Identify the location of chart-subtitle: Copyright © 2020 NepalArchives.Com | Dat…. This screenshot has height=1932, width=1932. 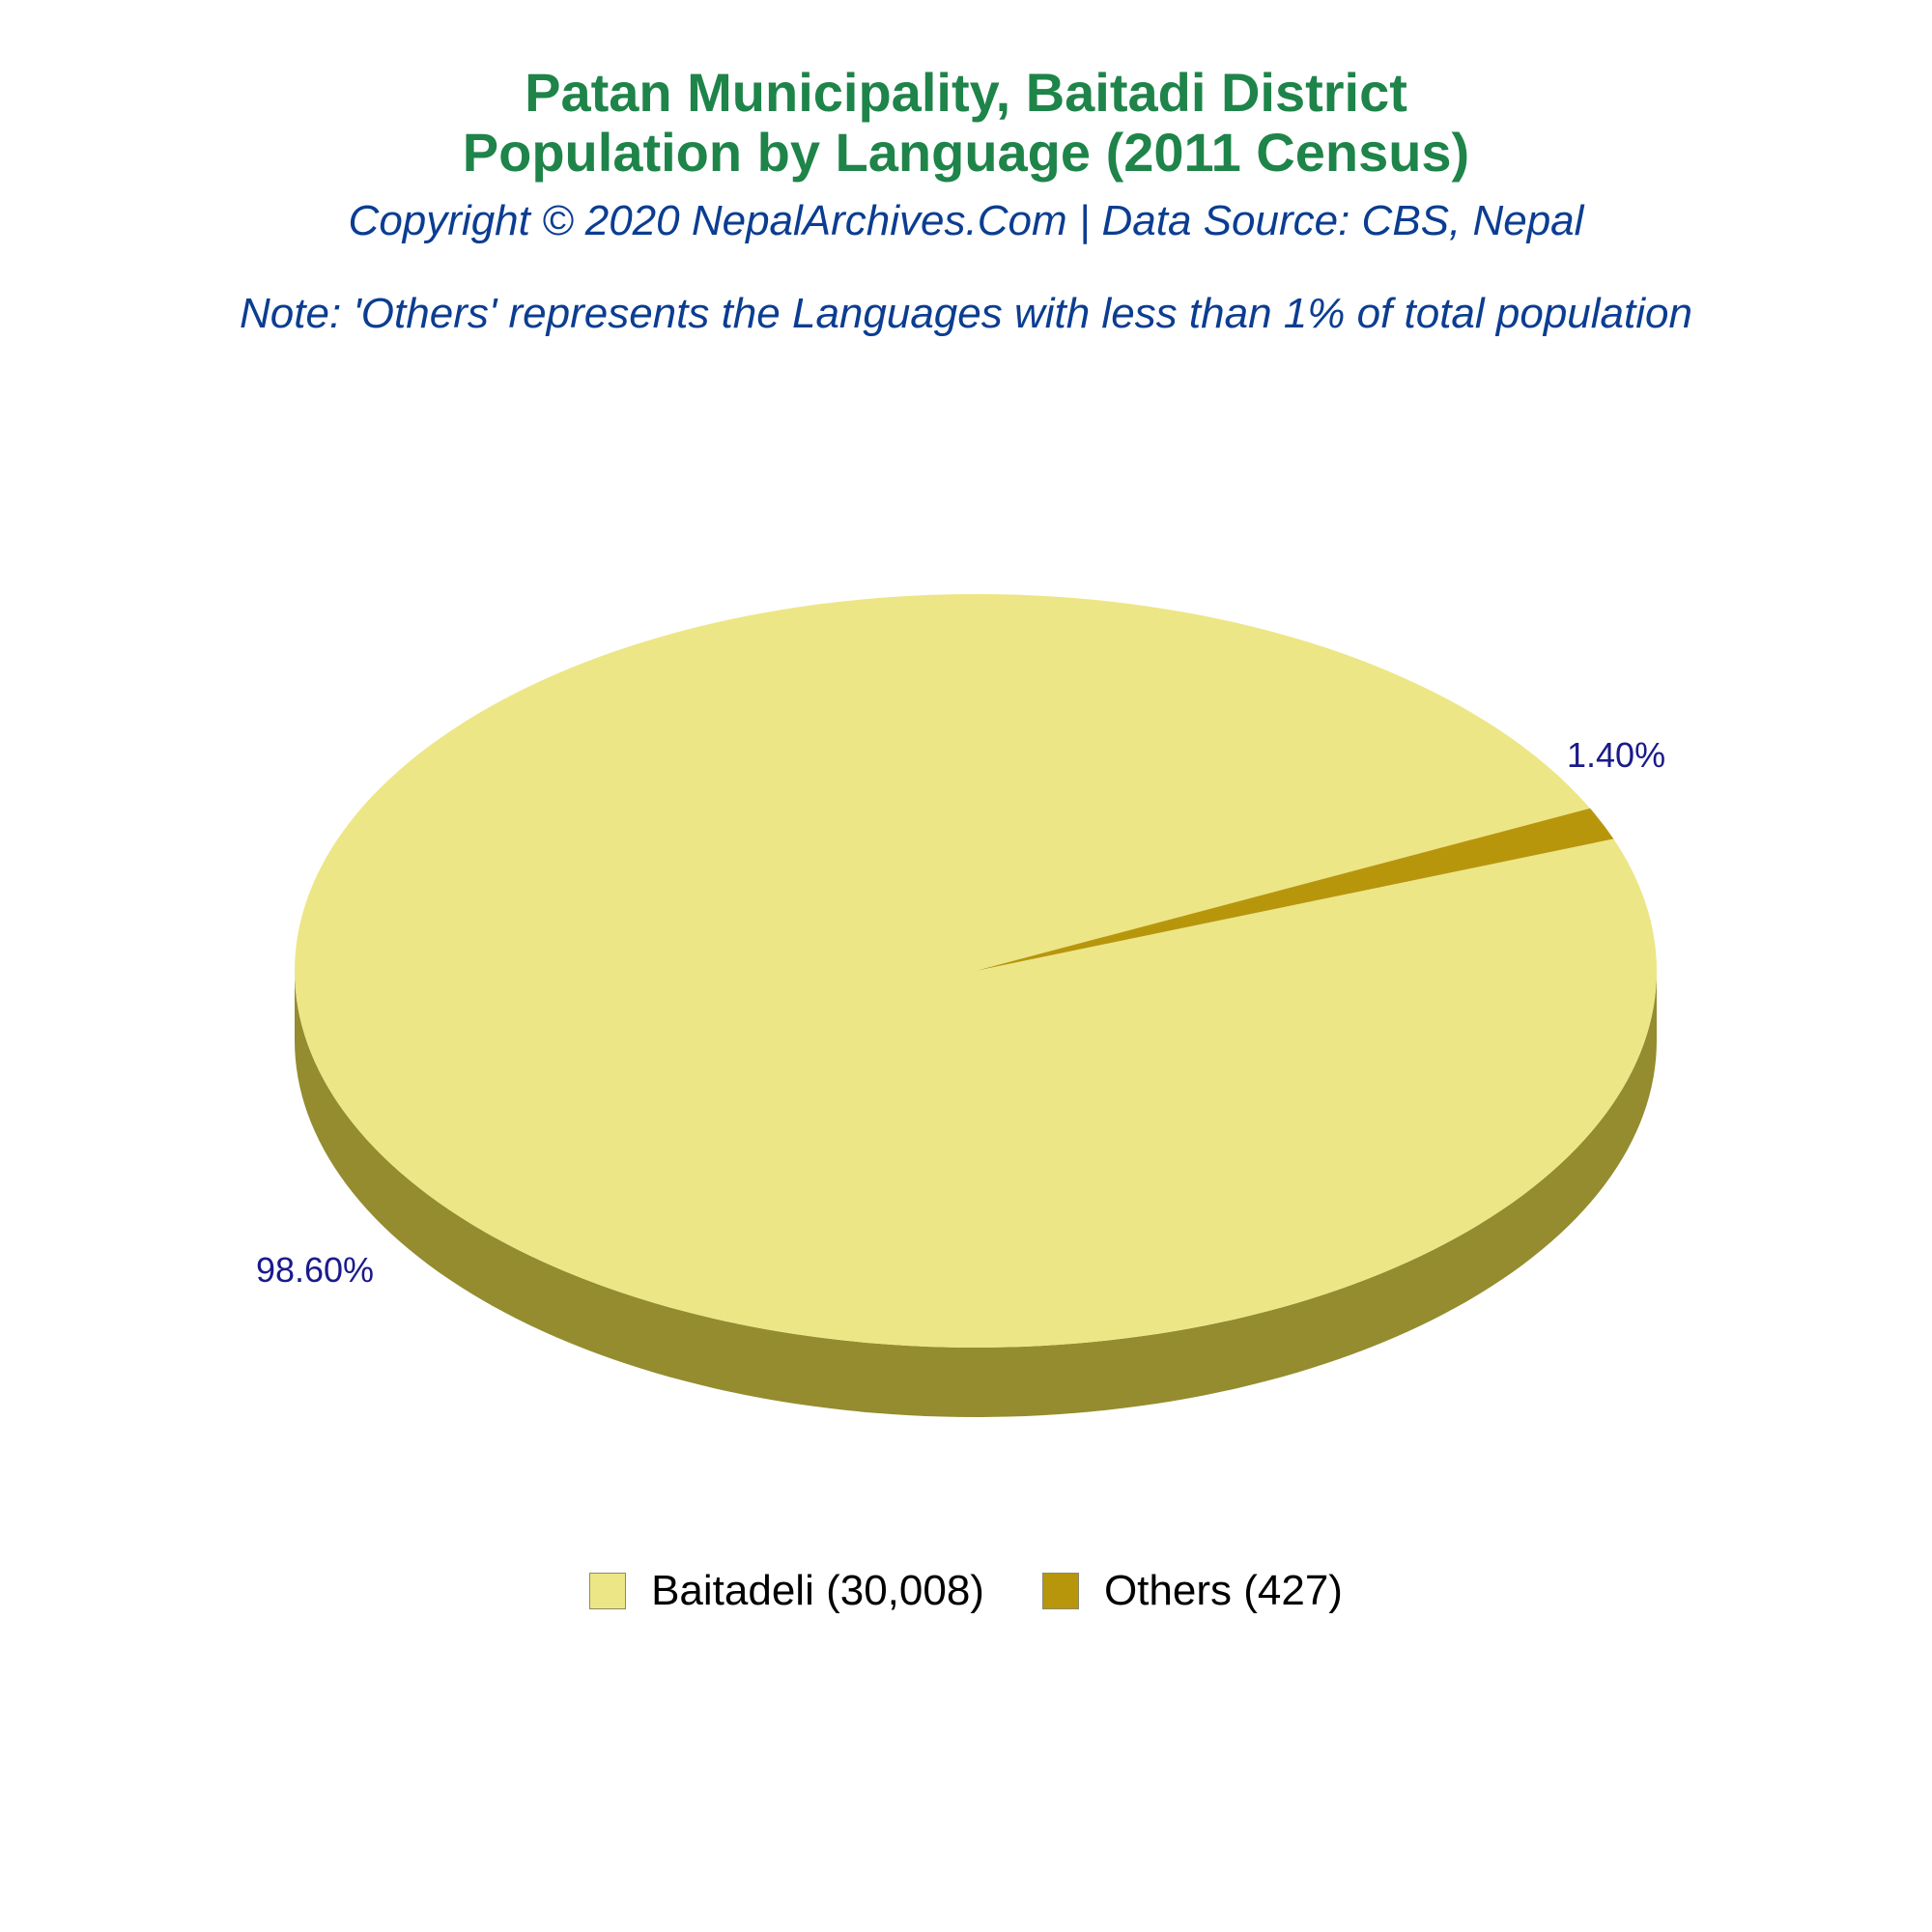
(966, 220).